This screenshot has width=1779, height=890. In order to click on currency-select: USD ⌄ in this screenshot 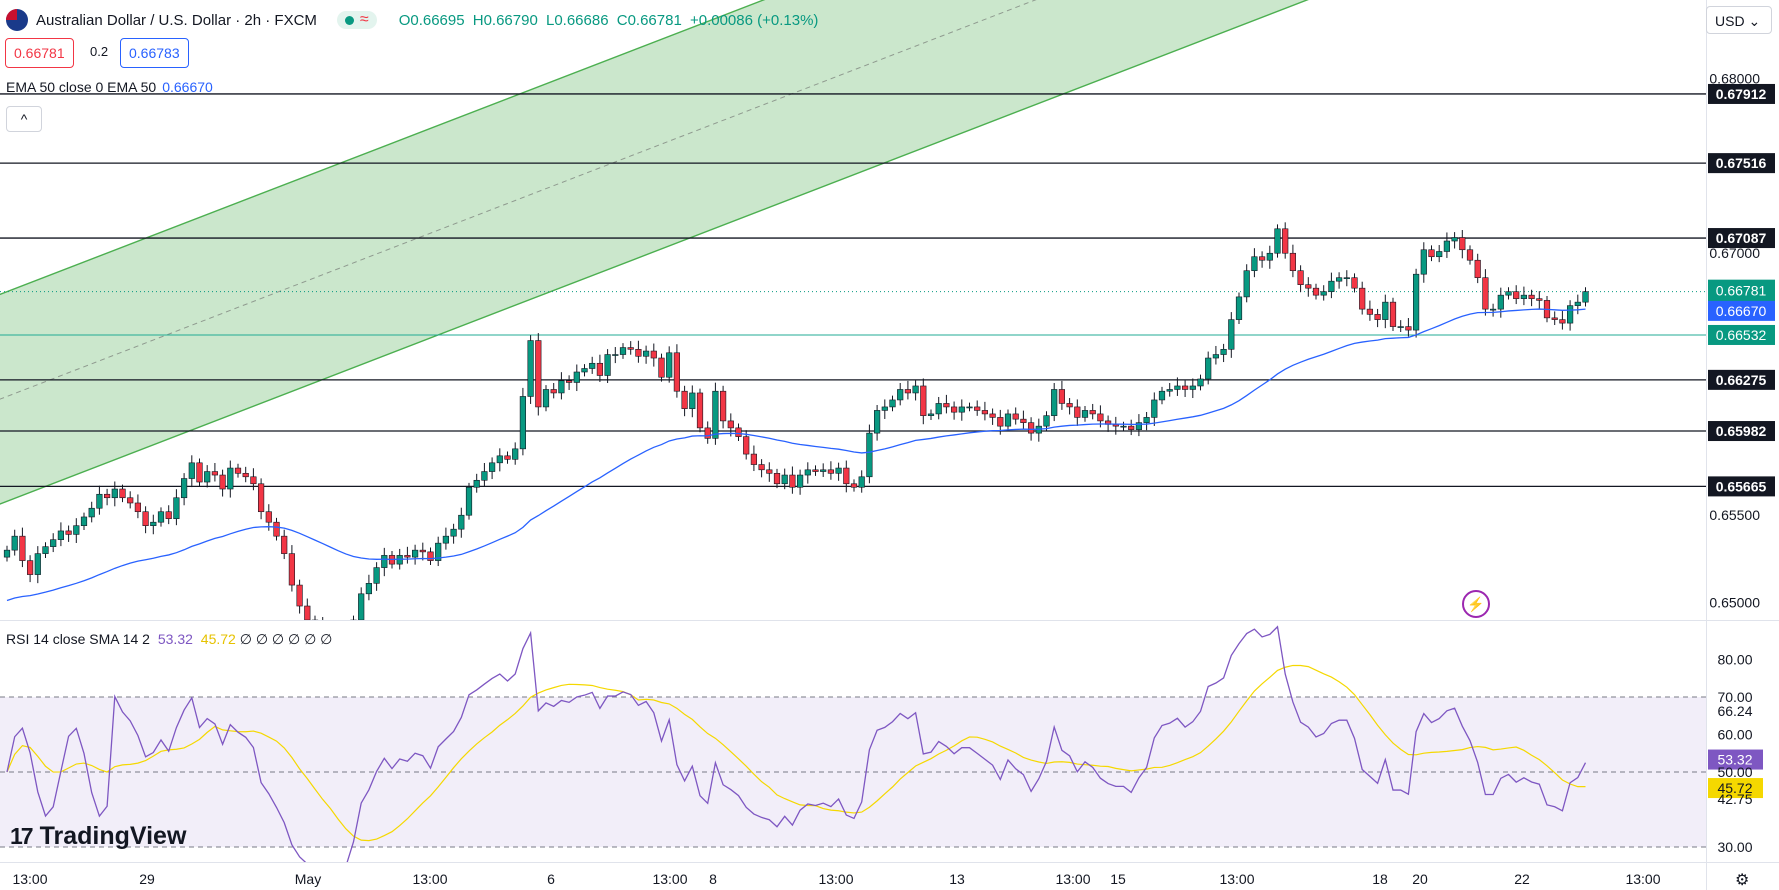, I will do `click(1739, 20)`.